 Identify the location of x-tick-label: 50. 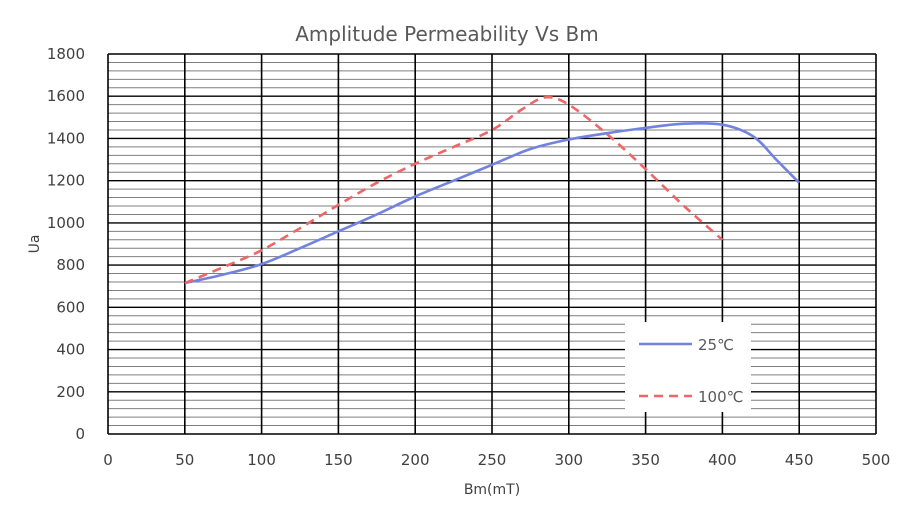
(184, 460).